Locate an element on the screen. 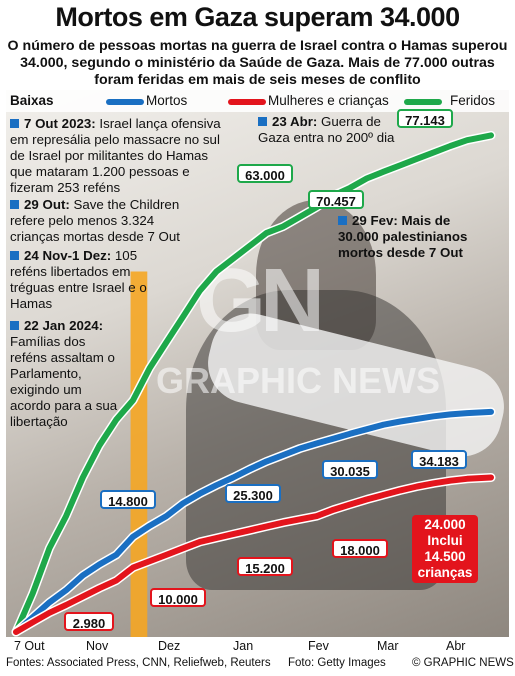 This screenshot has height=676, width=515. annotation-23-abr: 23 Abr: Guerra de Gaza entra no 200º dia is located at coordinates (326, 129).